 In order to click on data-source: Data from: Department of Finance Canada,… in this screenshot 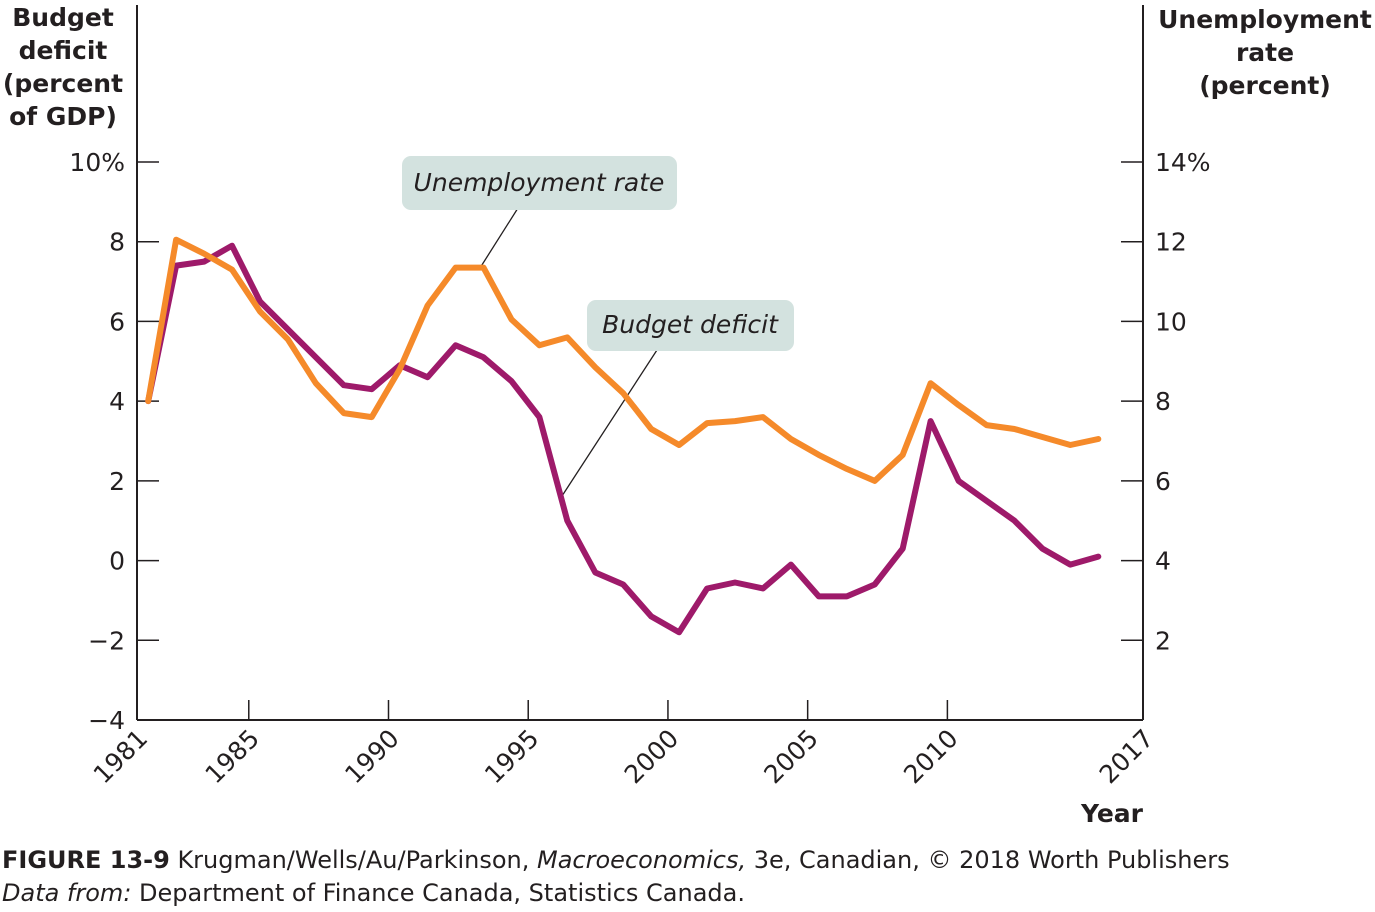, I will do `click(373, 893)`.